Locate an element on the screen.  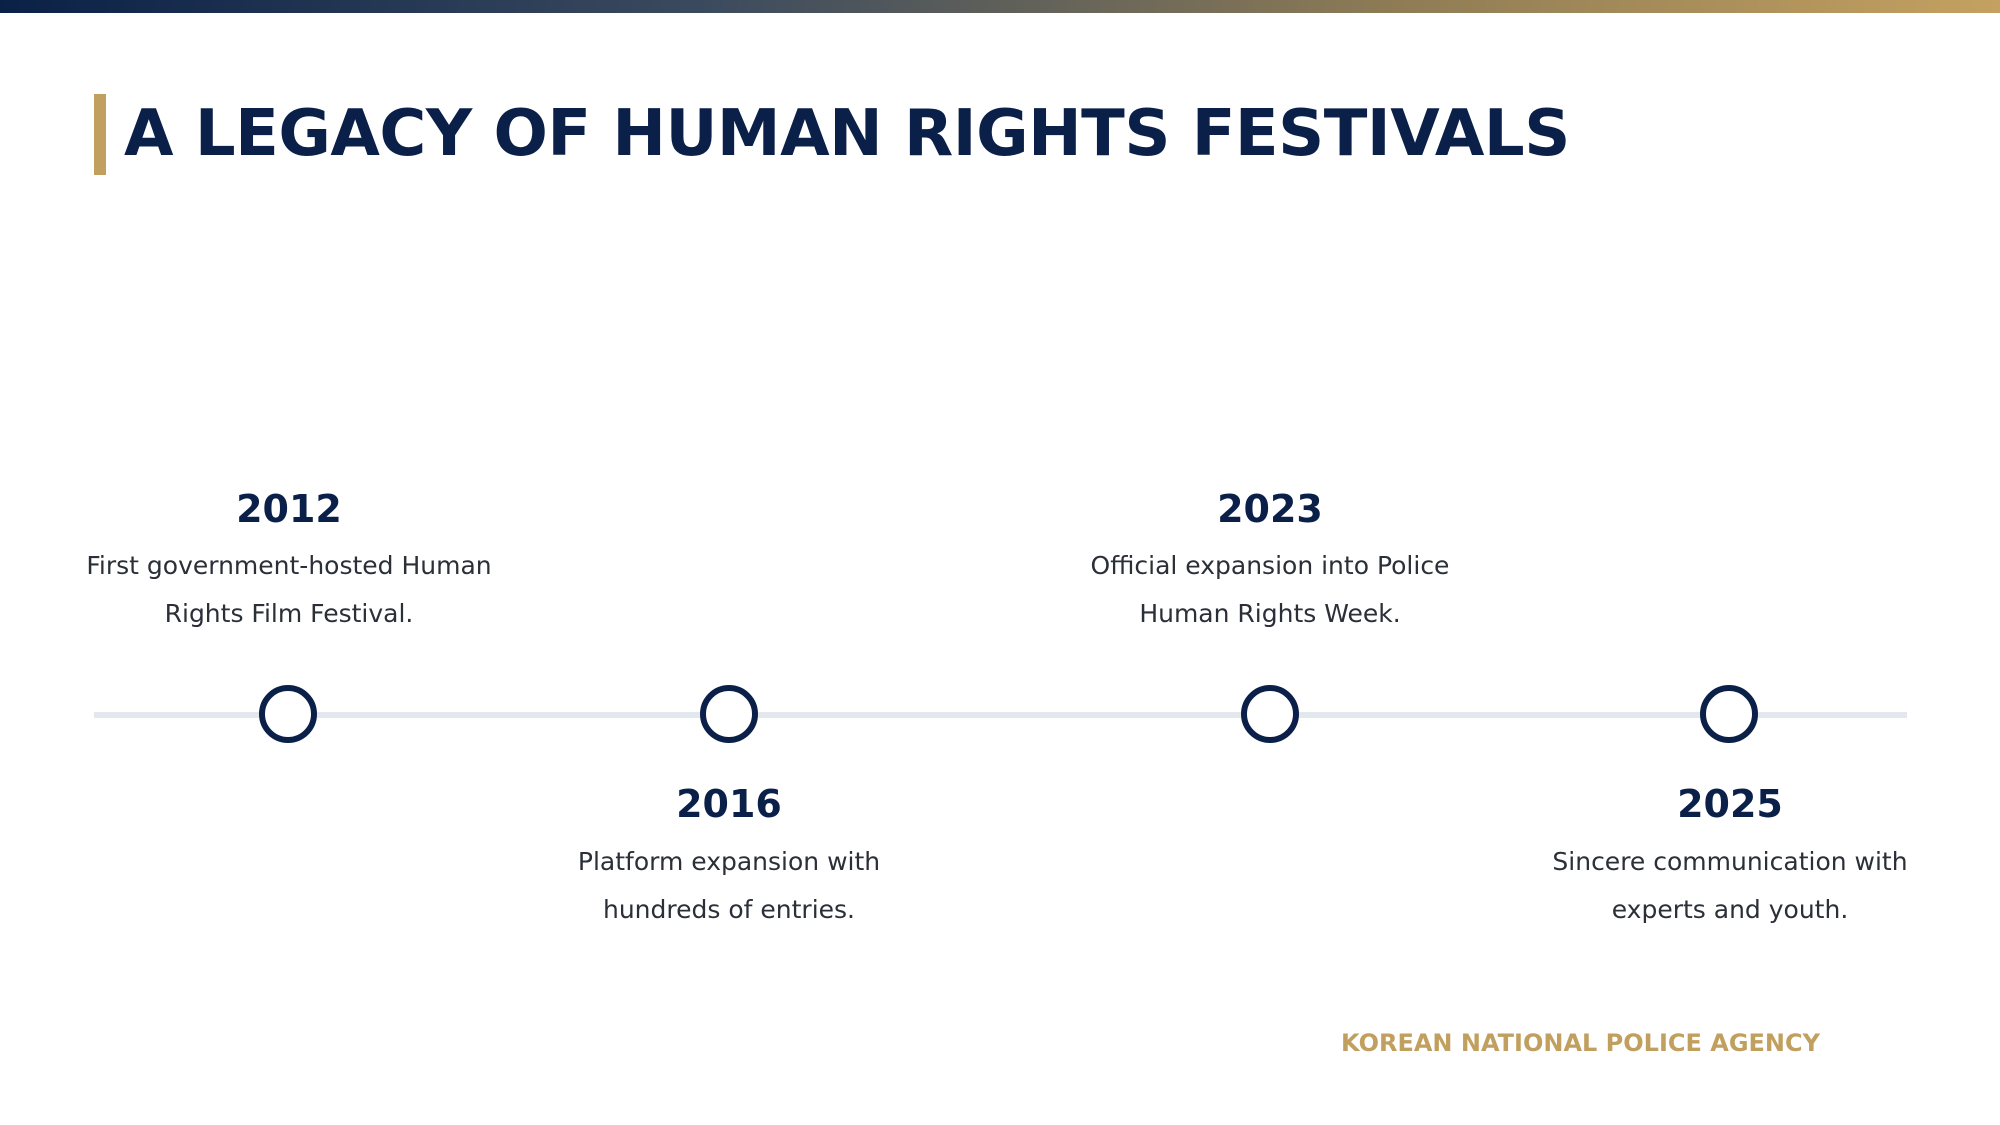
milestone-description-line: Human Rights Week. is located at coordinates (1270, 613).